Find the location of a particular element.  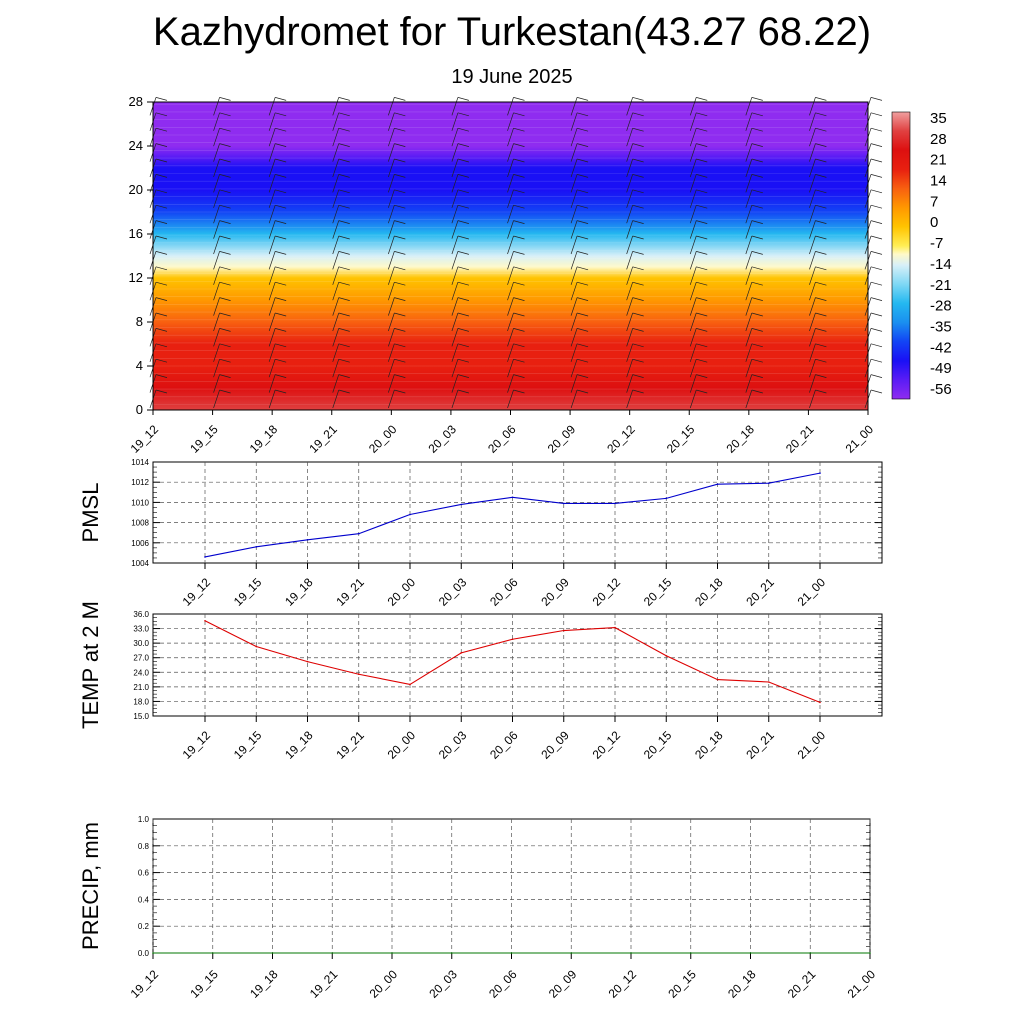

chart-subtitle: 19 June 2025 is located at coordinates (512, 77).